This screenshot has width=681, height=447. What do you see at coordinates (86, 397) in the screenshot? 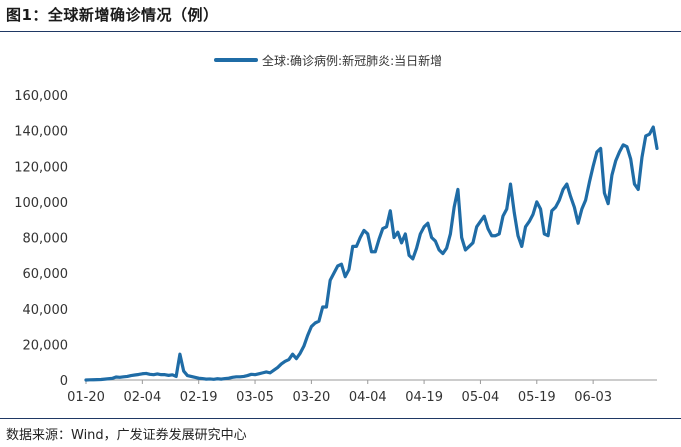
I see `x-tick-label: 01-20` at bounding box center [86, 397].